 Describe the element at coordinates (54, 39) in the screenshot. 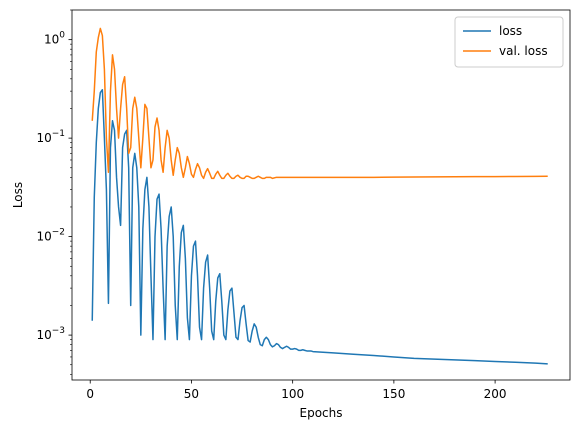

I see `y-tick-label: 10⁰` at that location.